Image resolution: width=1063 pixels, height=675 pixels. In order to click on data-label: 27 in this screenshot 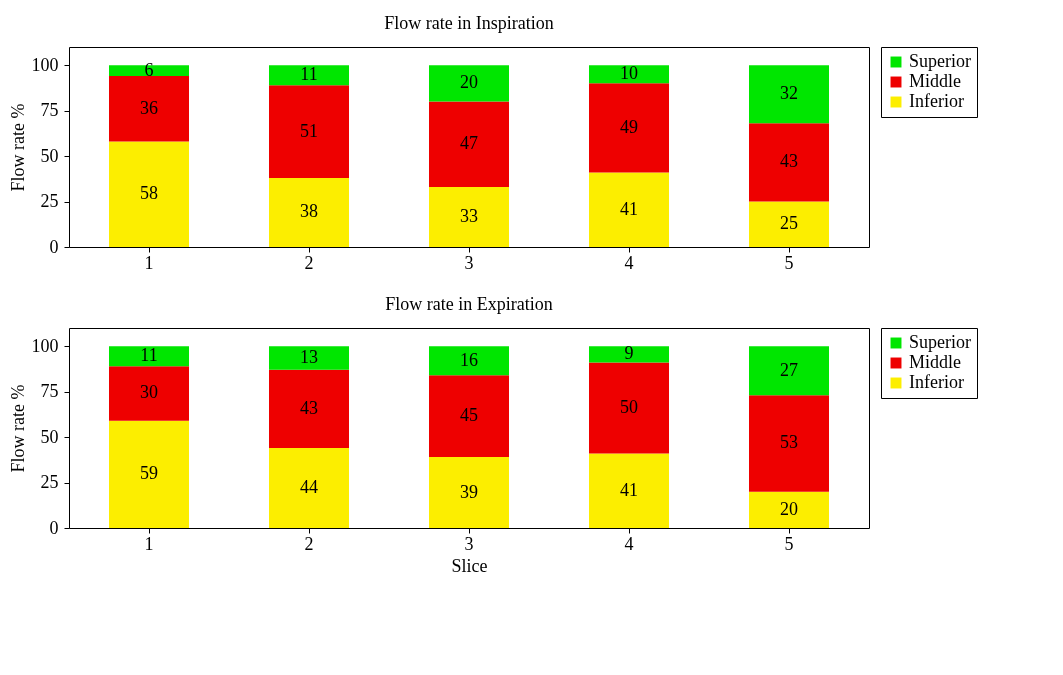, I will do `click(789, 369)`.